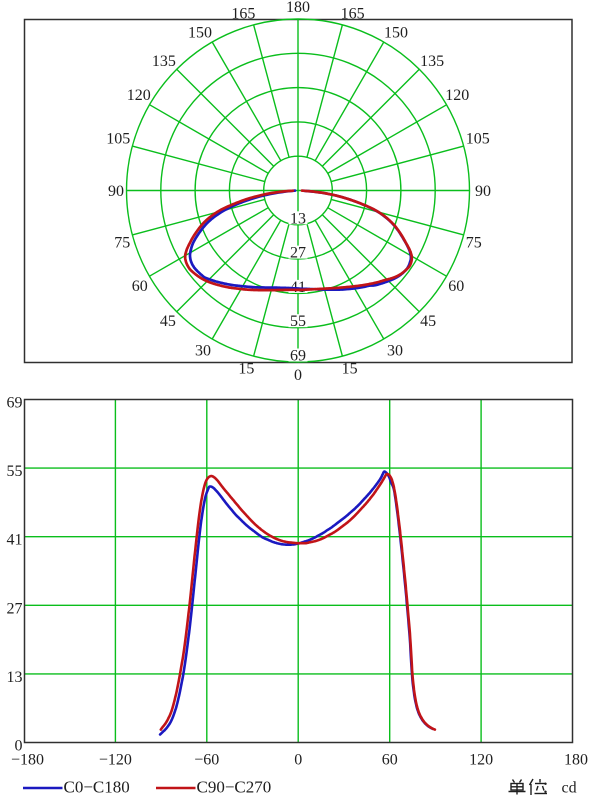 This screenshot has width=608, height=801. I want to click on svg-text: ： cd, so click(559, 788).